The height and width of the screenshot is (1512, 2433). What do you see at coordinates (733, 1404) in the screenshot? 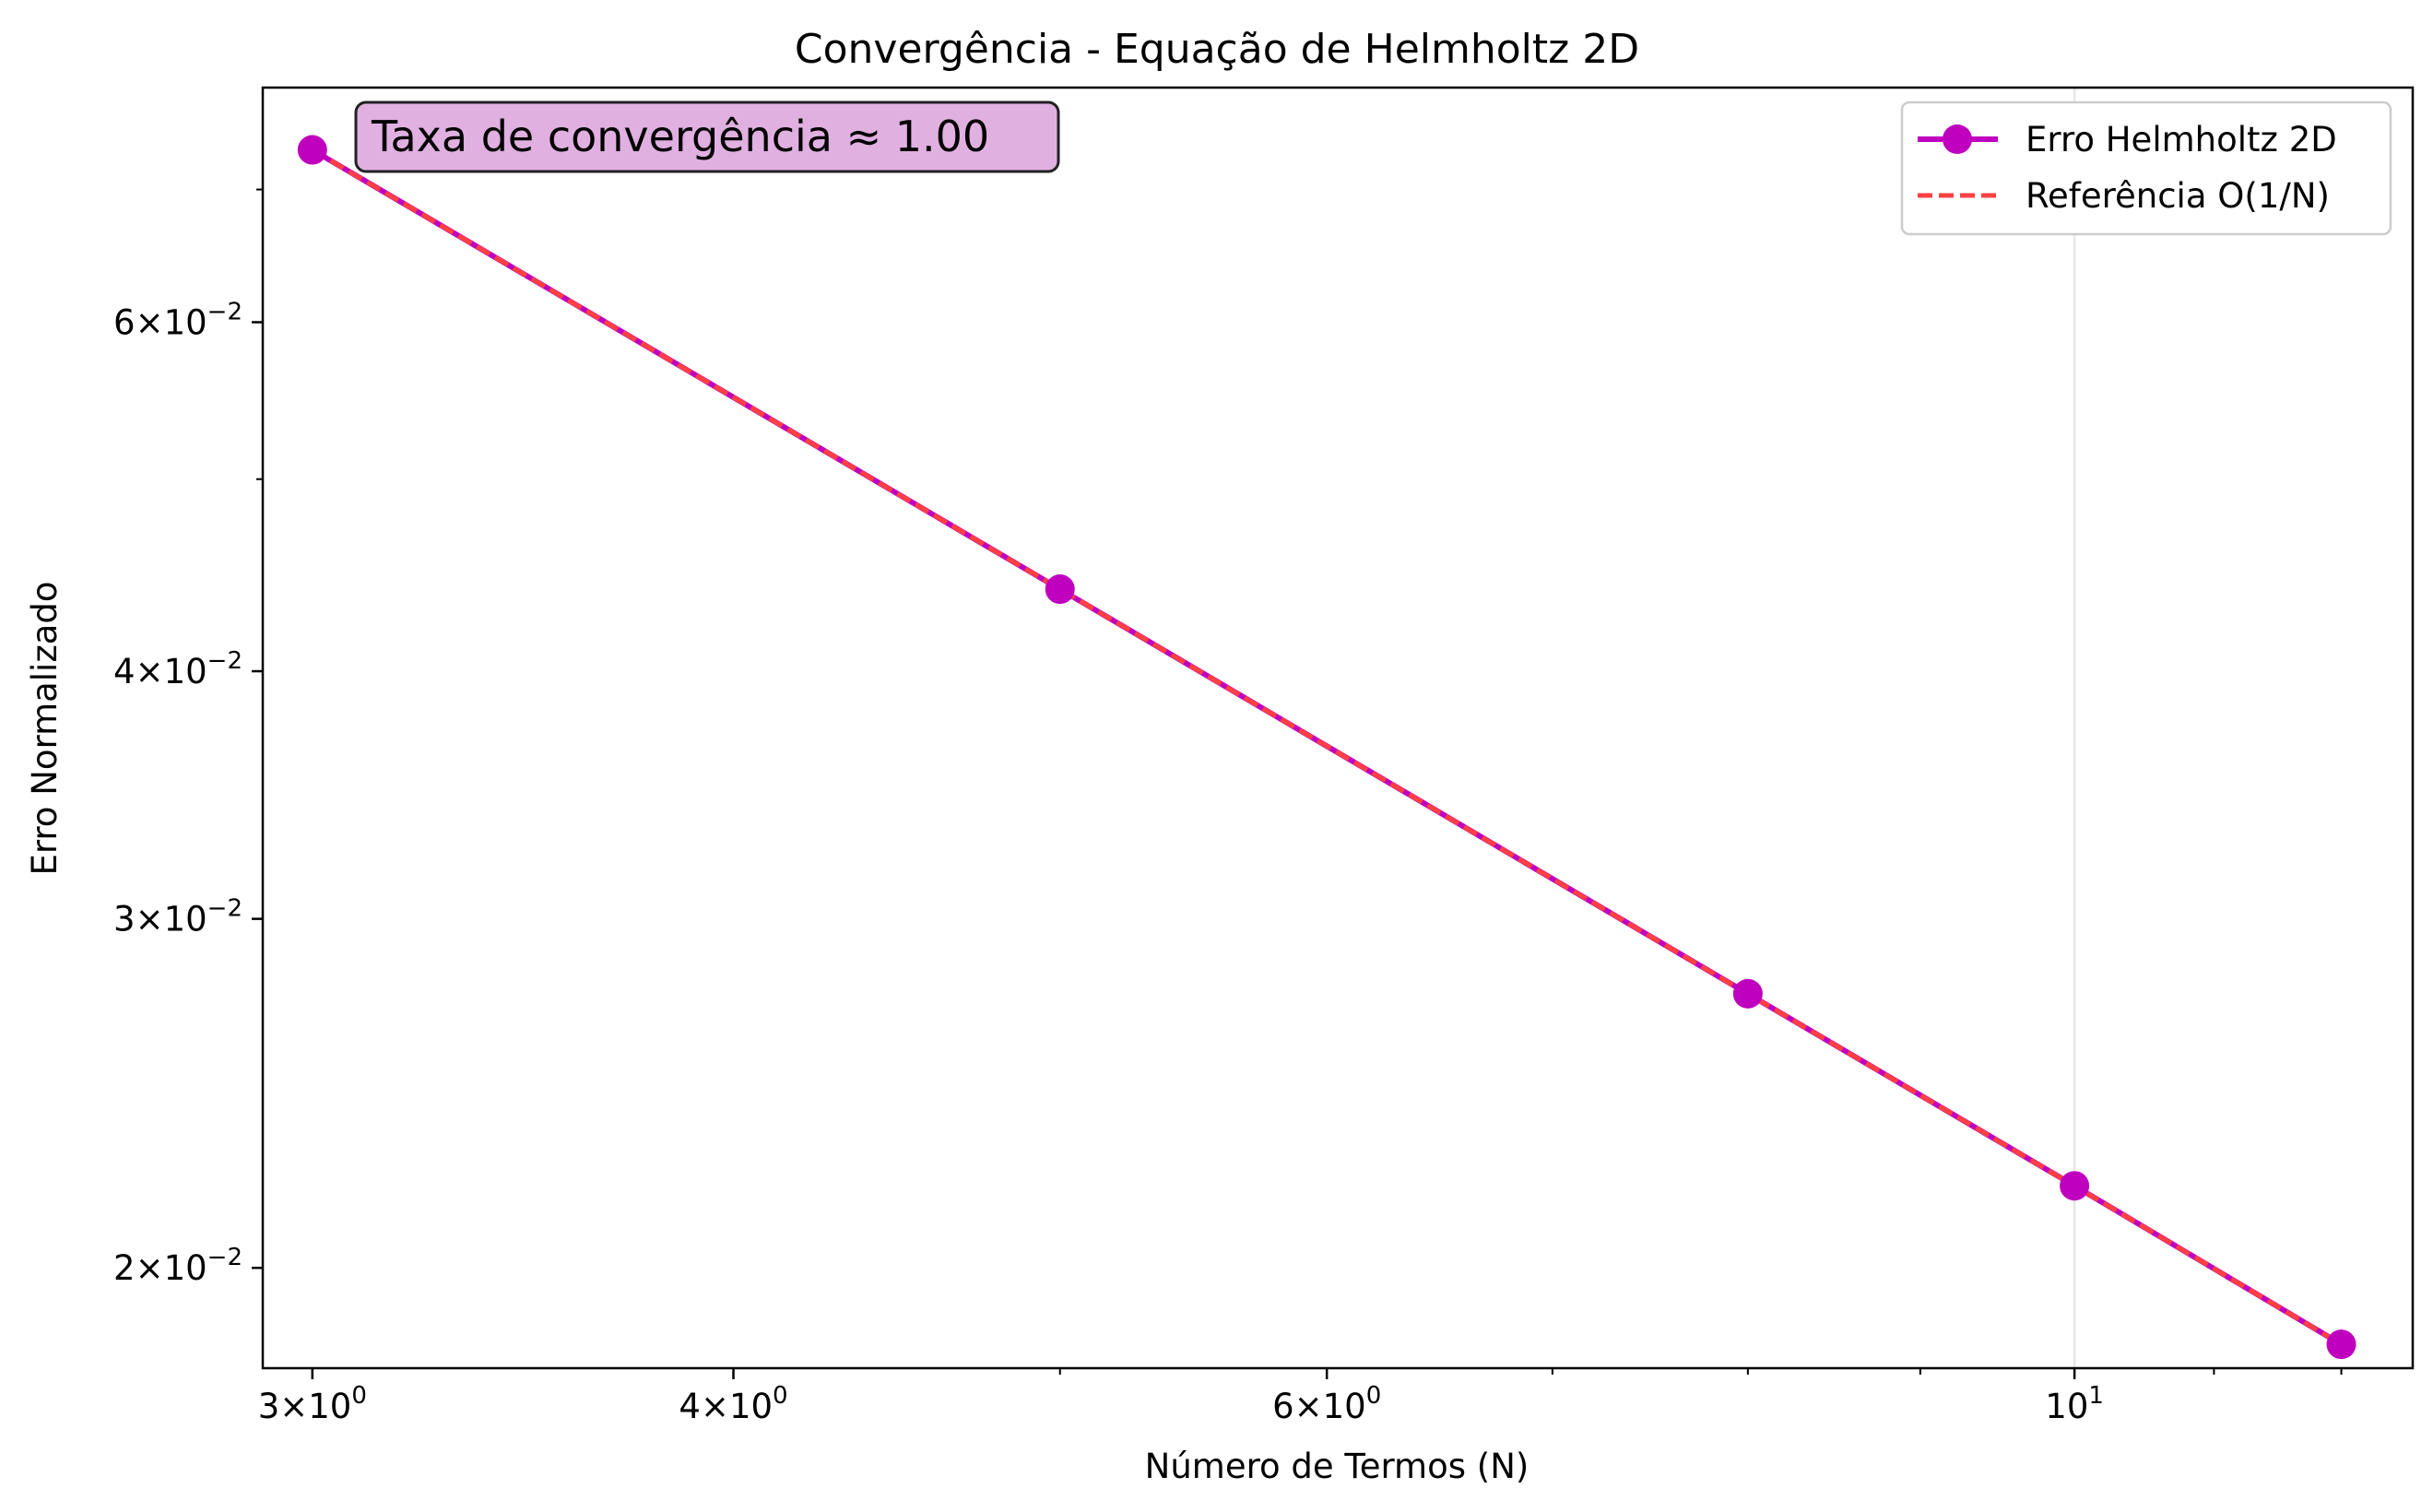
I see `x-tick-label: 4×100` at bounding box center [733, 1404].